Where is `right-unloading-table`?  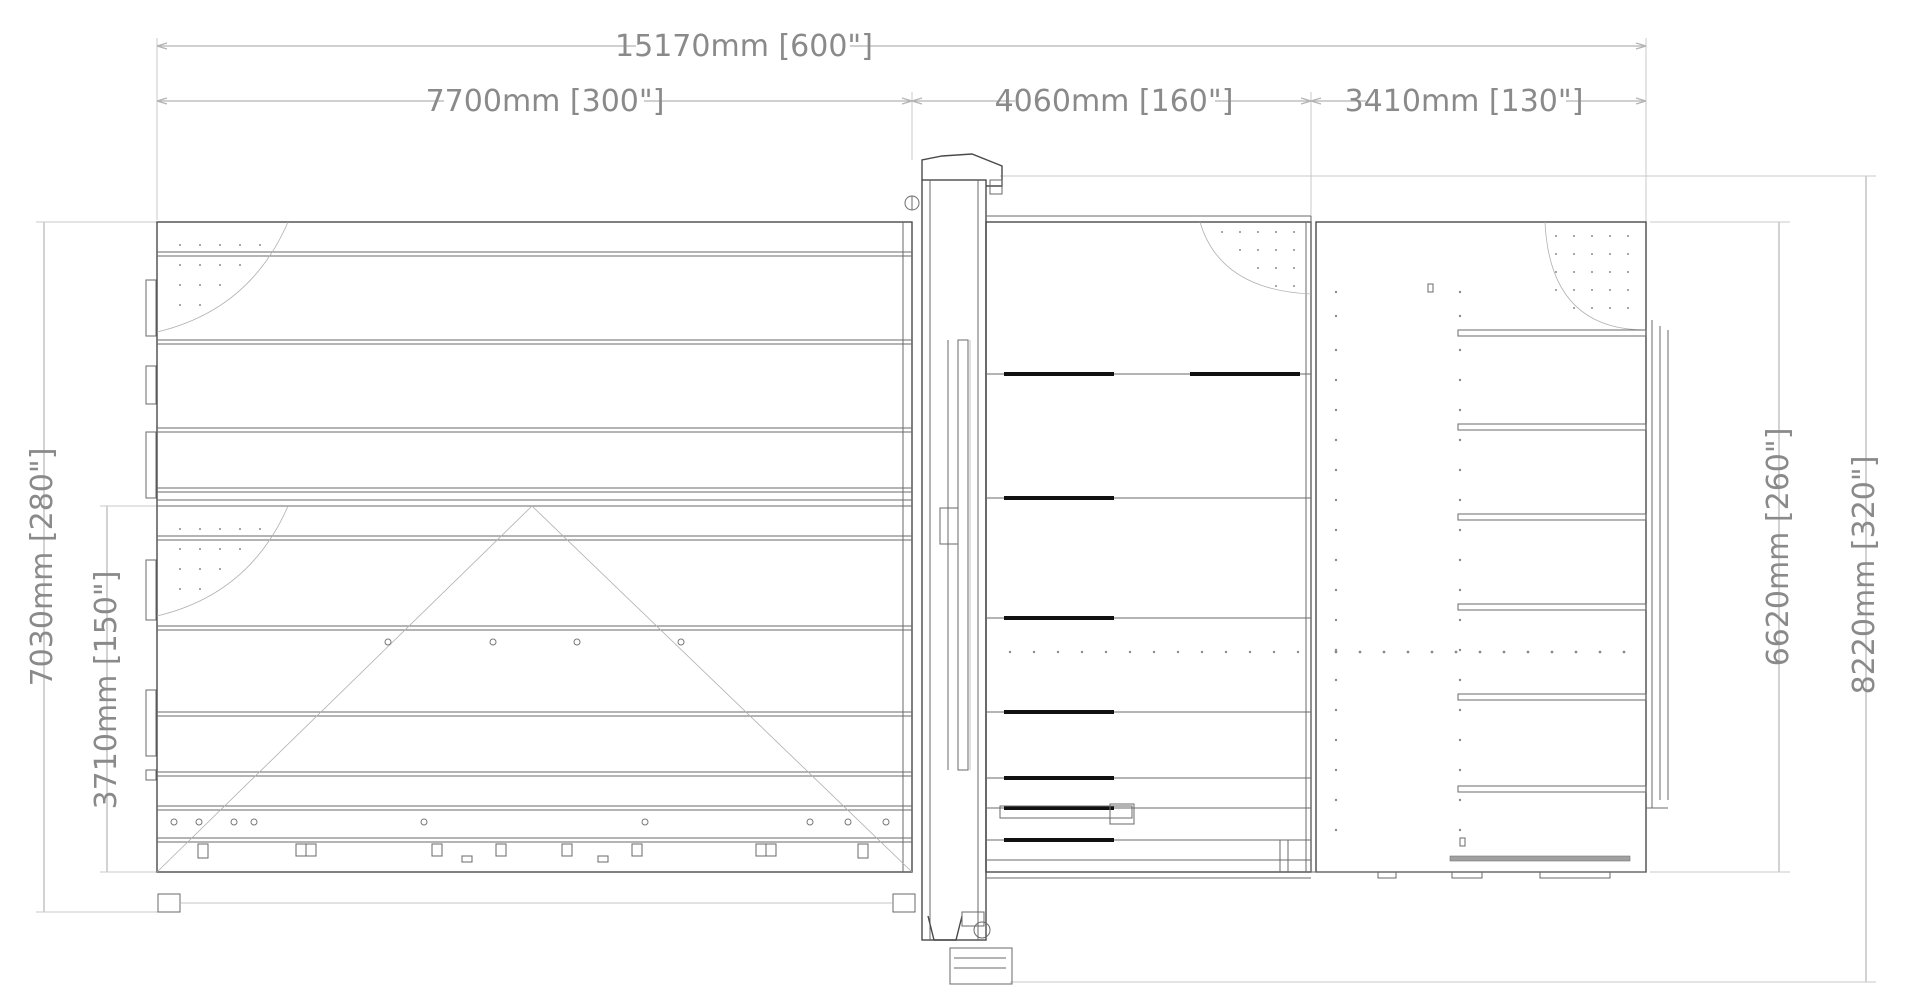
right-unloading-table is located at coordinates (1490, 550).